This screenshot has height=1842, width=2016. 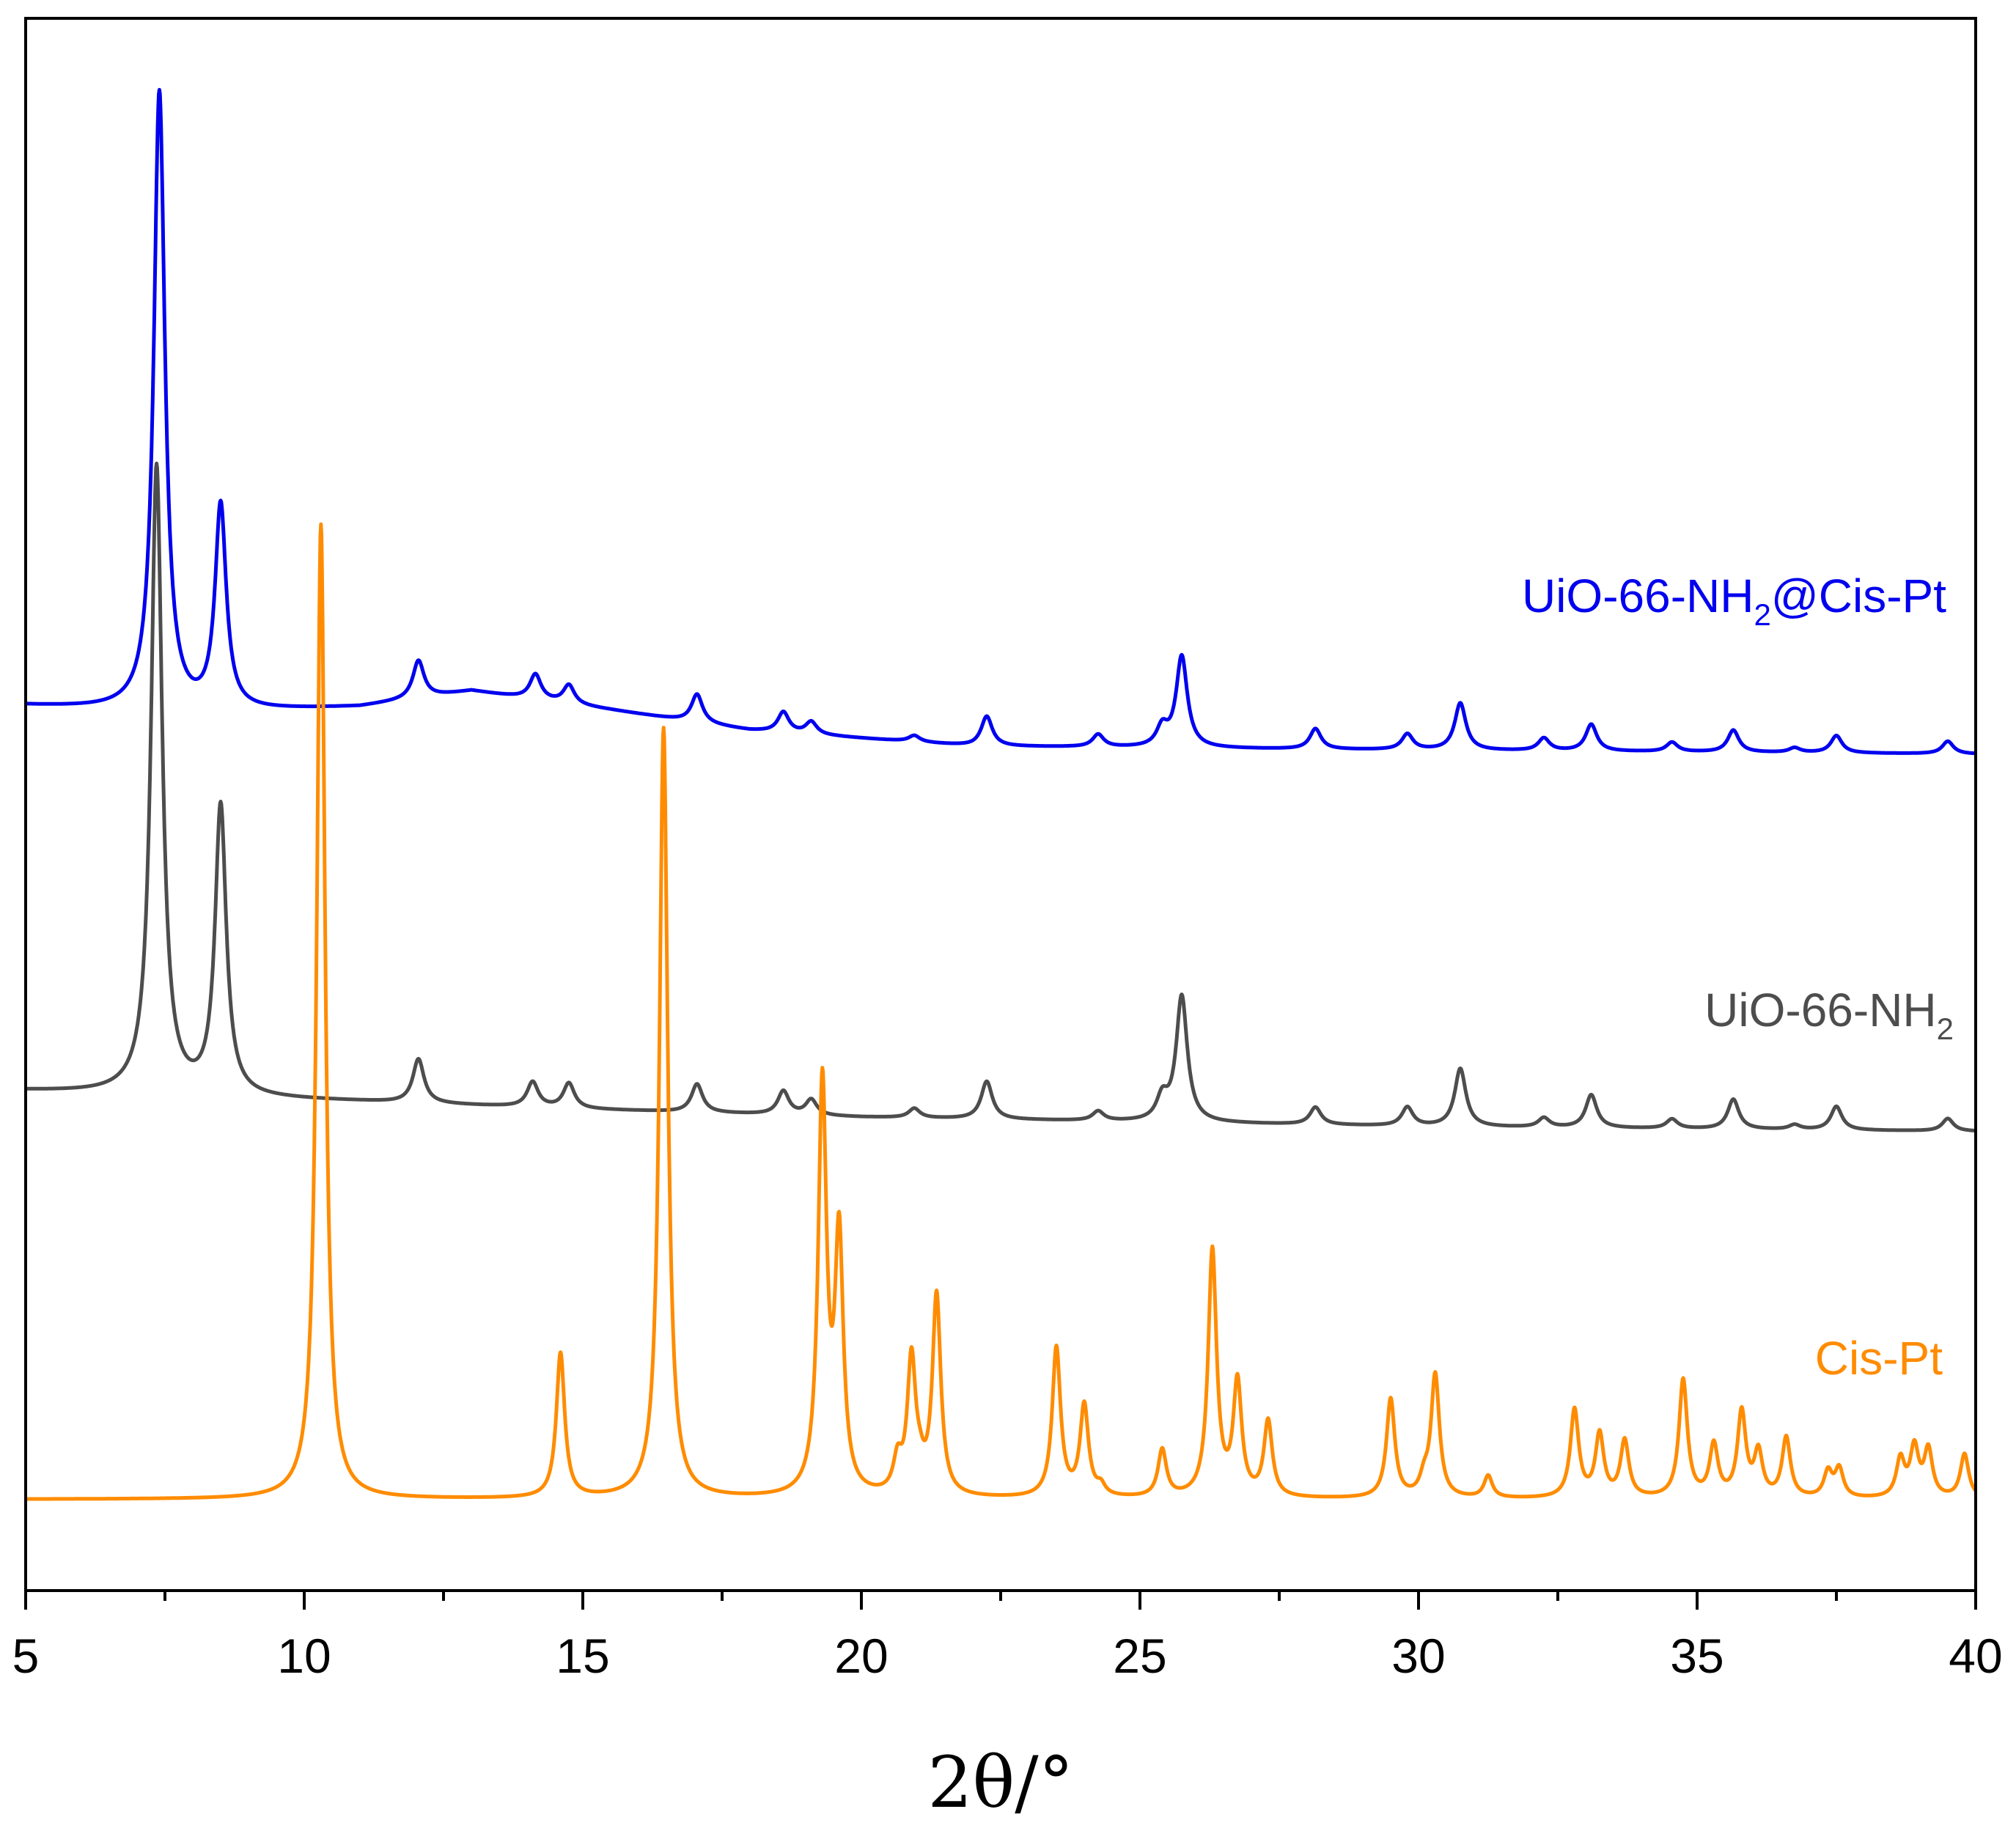 What do you see at coordinates (1418, 1656) in the screenshot?
I see `x-tick-label: 30` at bounding box center [1418, 1656].